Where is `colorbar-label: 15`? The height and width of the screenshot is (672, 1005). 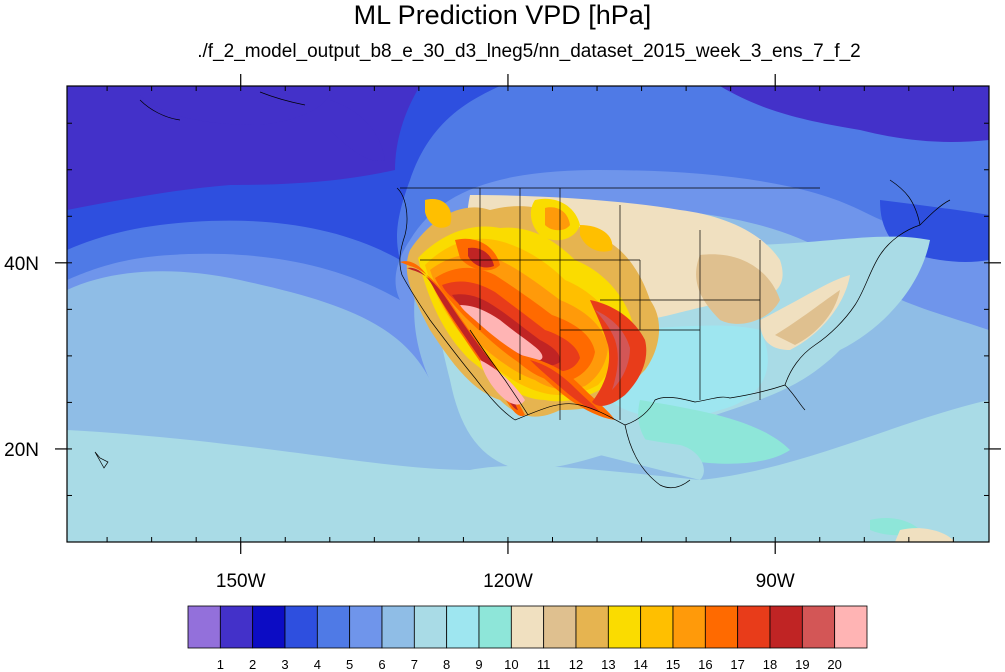
colorbar-label: 15 is located at coordinates (673, 664).